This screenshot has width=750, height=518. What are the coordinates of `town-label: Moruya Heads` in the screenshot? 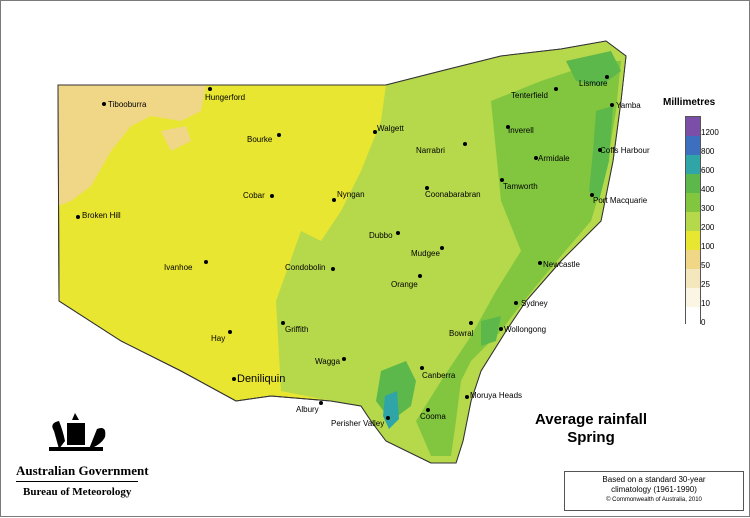 It's located at (496, 395).